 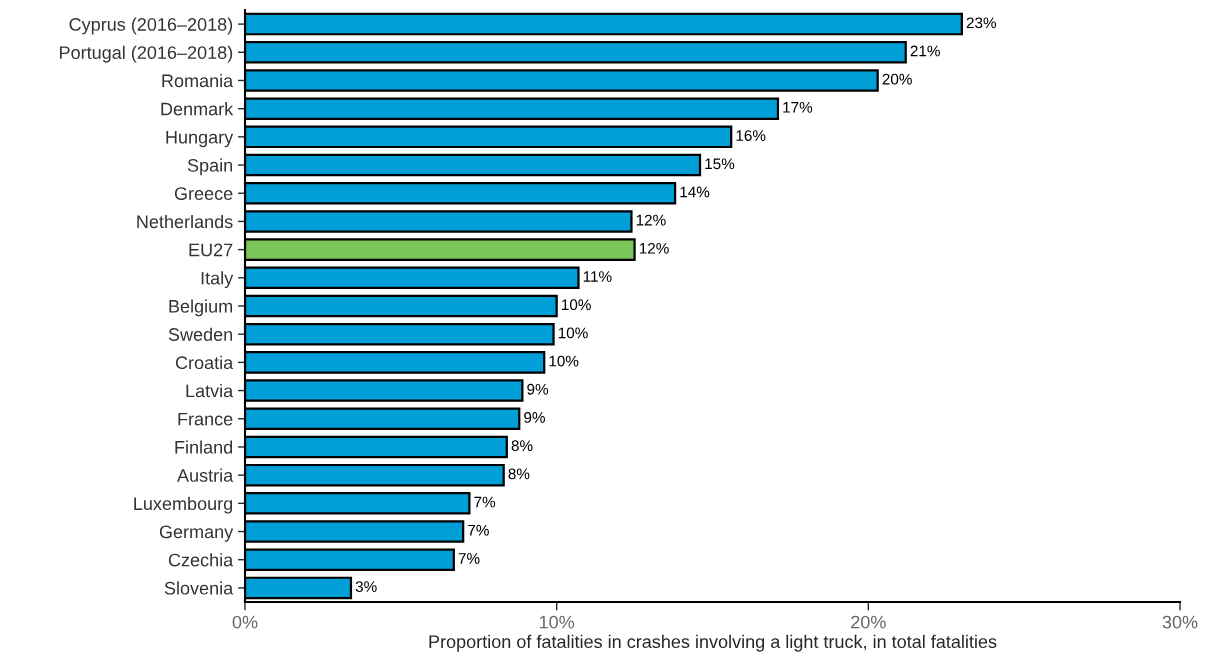 What do you see at coordinates (210, 391) in the screenshot?
I see `y-tick-label: Latvia` at bounding box center [210, 391].